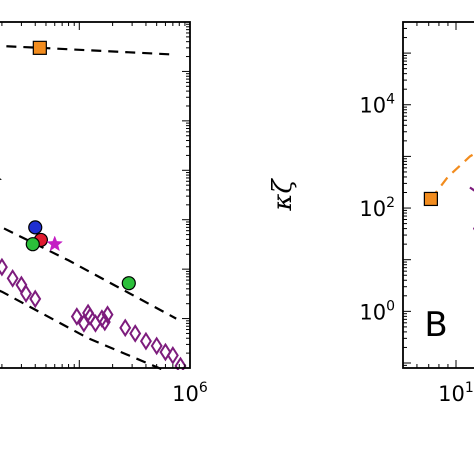 This screenshot has width=474, height=474. I want to click on y-tick-label: 102, so click(377, 208).